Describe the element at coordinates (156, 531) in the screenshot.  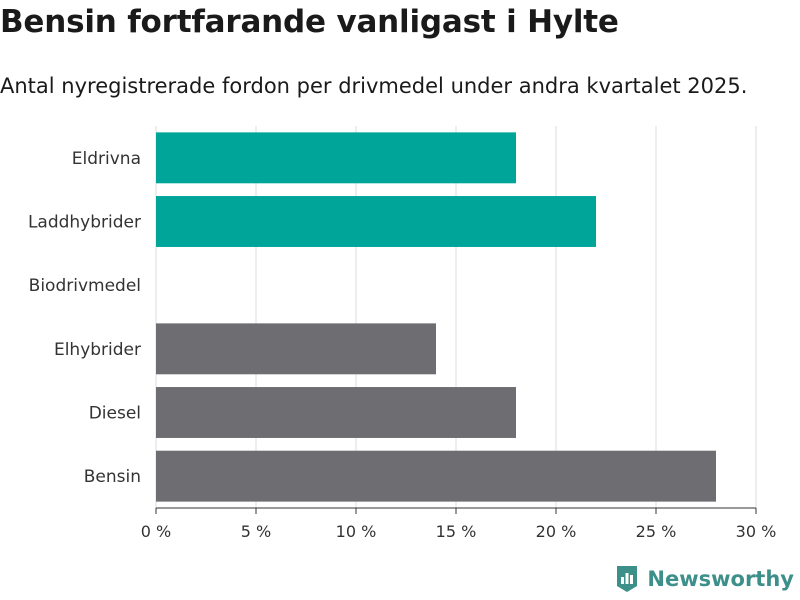
I see `x-tick-label: 0 %` at that location.